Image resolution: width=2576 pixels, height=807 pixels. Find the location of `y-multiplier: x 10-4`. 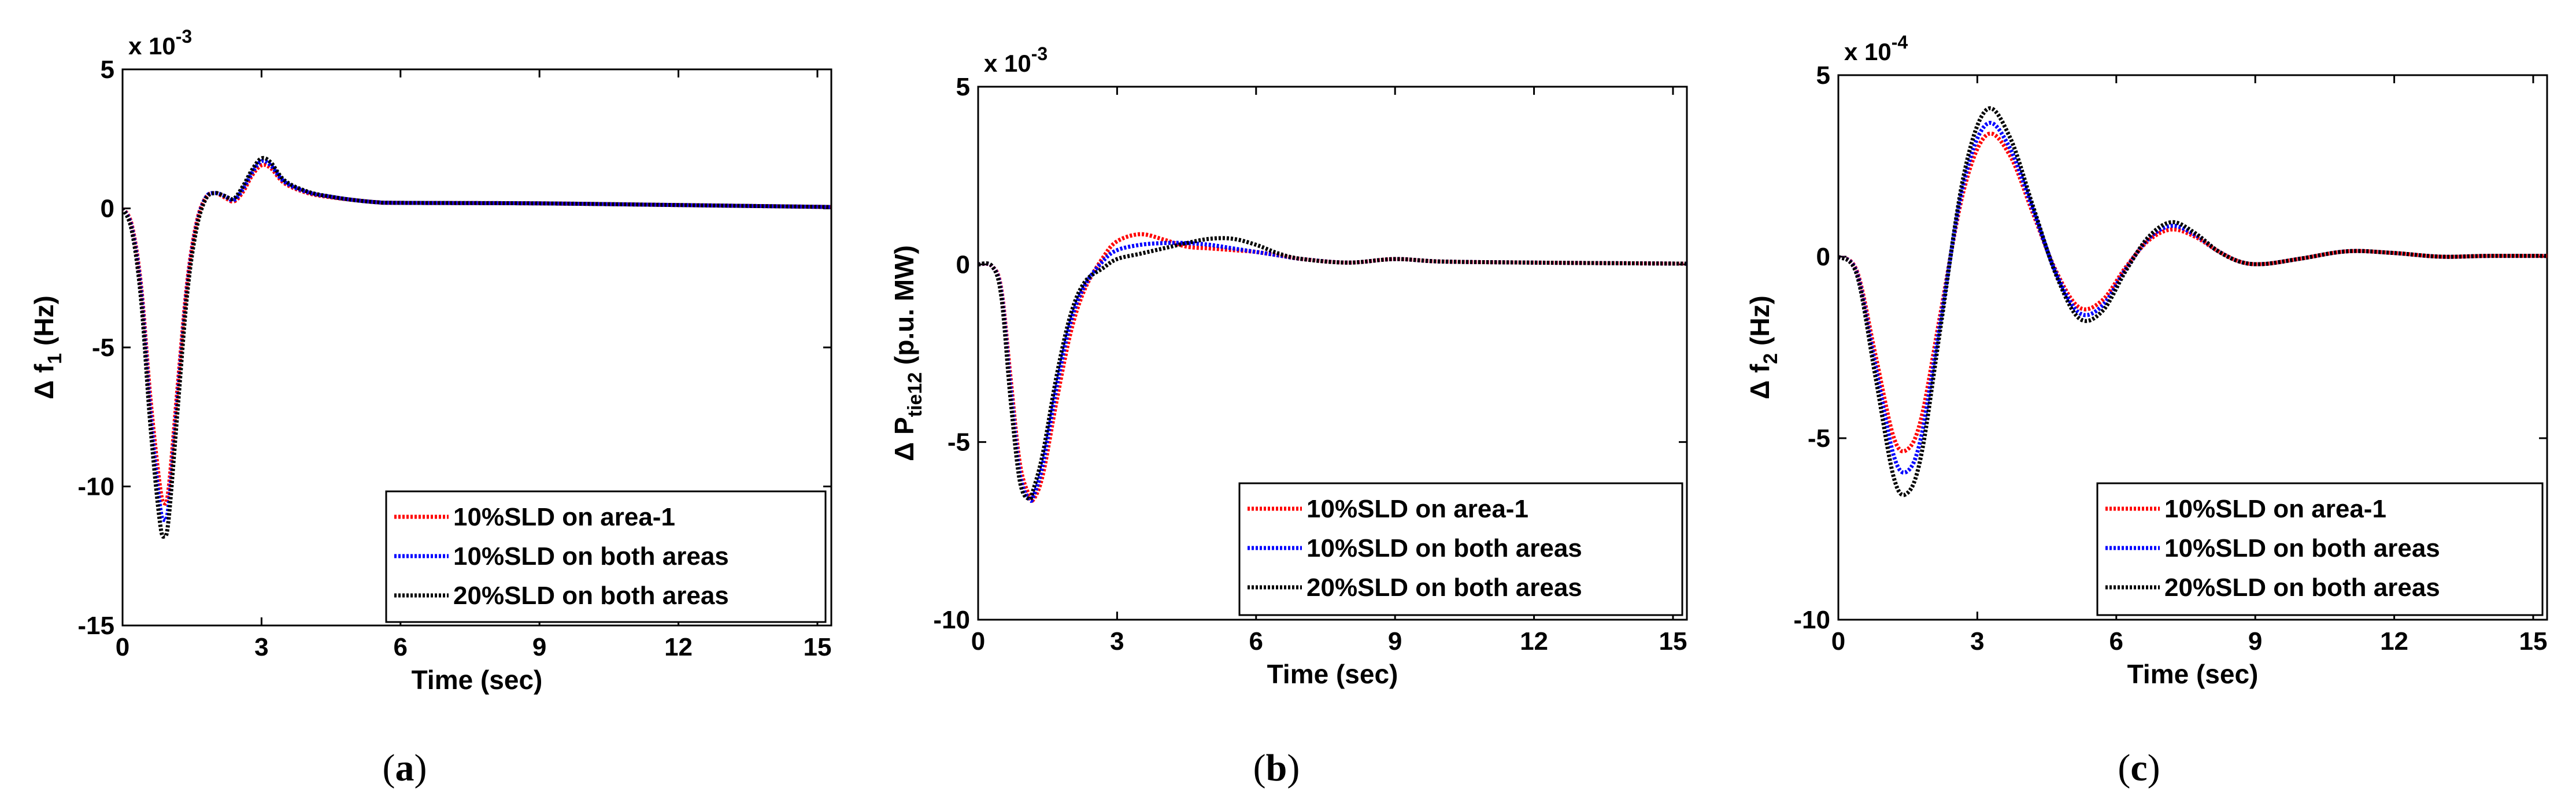

y-multiplier: x 10-4 is located at coordinates (1876, 48).